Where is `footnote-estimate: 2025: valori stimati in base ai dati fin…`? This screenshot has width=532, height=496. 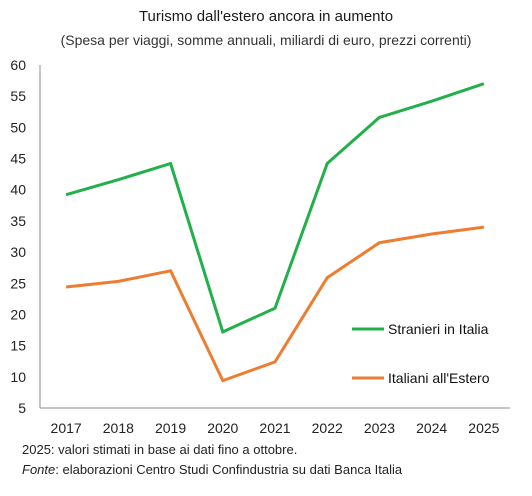
footnote-estimate: 2025: valori stimati in base ai dati fin… is located at coordinates (160, 449).